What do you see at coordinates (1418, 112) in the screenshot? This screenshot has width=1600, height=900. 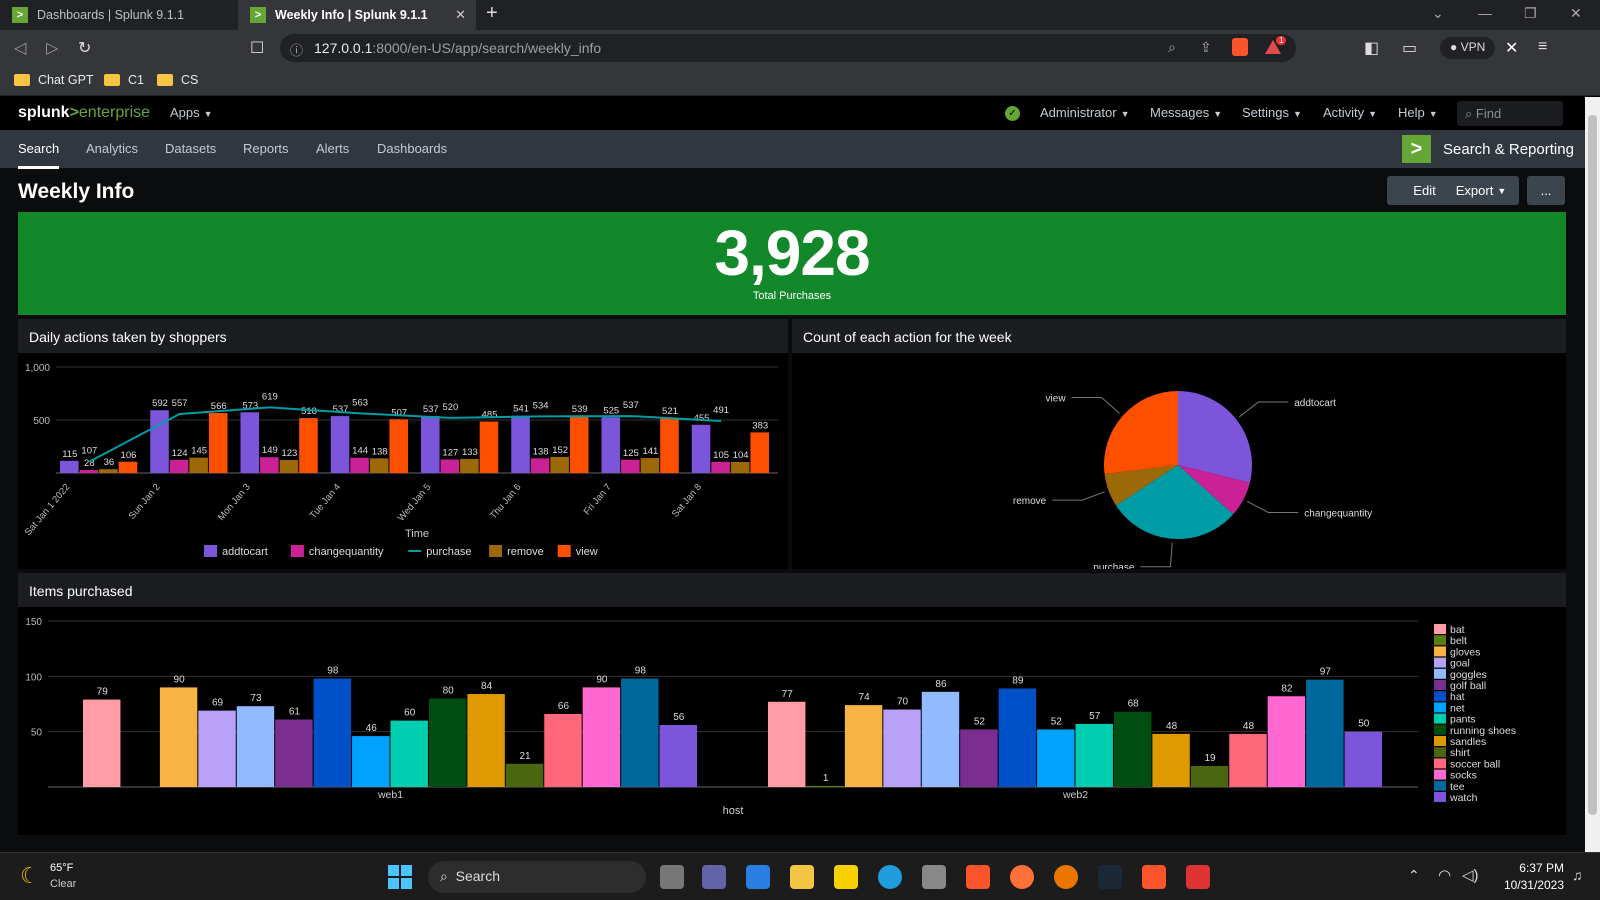 I see `help-menu: Help ▼` at bounding box center [1418, 112].